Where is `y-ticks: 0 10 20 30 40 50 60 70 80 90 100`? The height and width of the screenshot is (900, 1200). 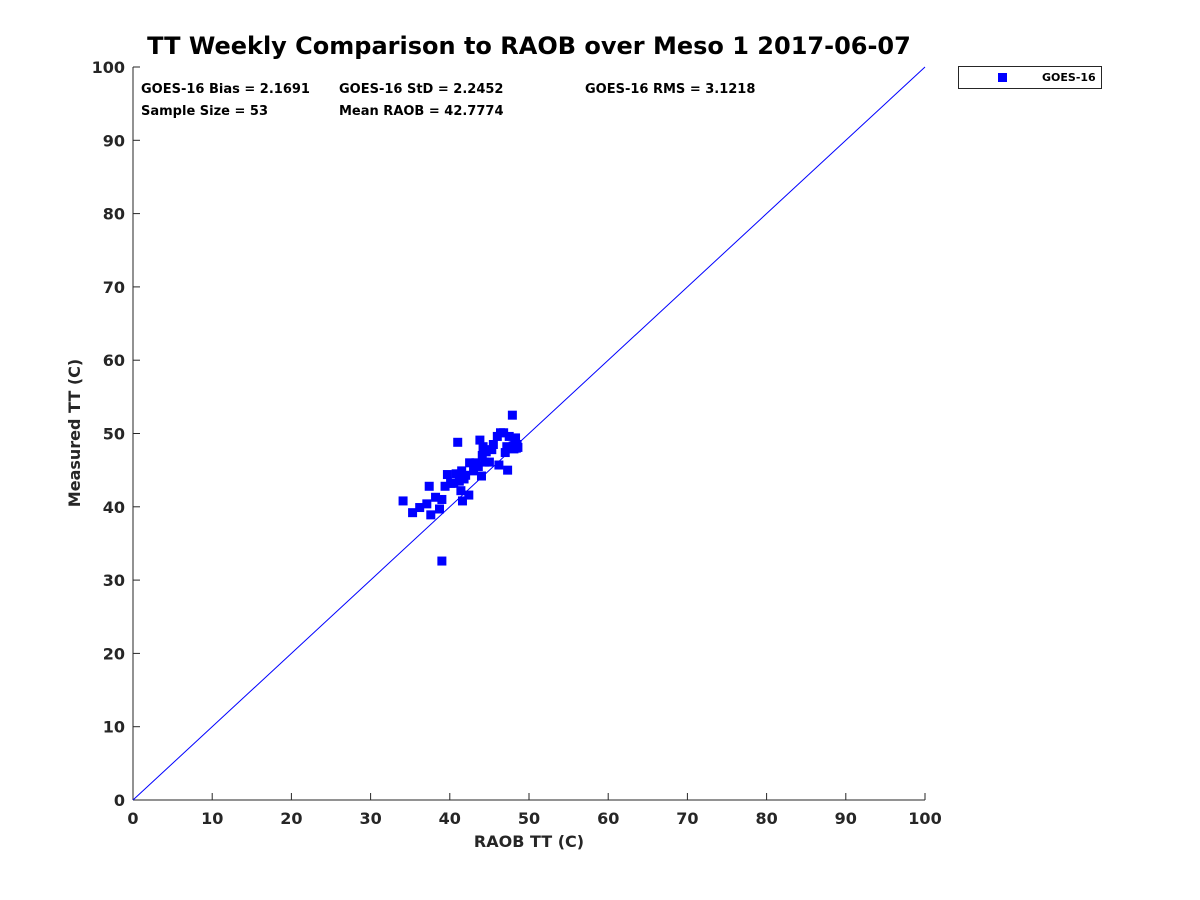 y-ticks: 0 10 20 30 40 50 60 70 80 90 100 is located at coordinates (116, 434).